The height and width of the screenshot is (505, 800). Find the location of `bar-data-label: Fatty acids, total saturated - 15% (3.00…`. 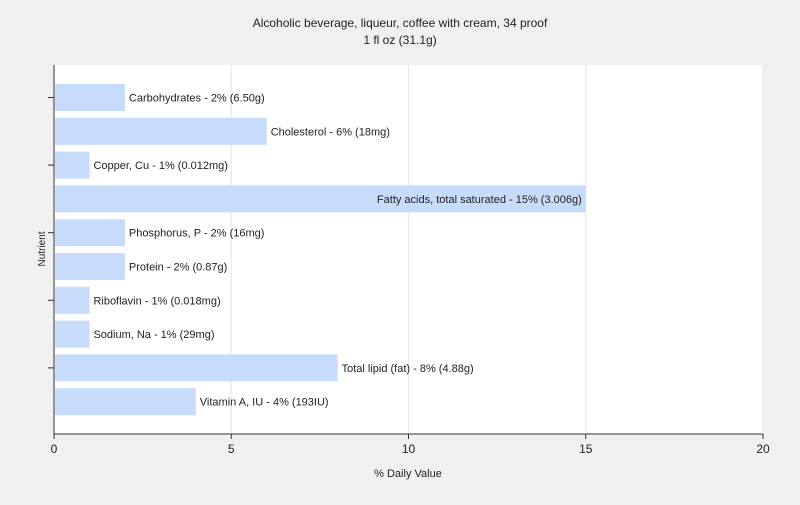

bar-data-label: Fatty acids, total saturated - 15% (3.00… is located at coordinates (479, 200).